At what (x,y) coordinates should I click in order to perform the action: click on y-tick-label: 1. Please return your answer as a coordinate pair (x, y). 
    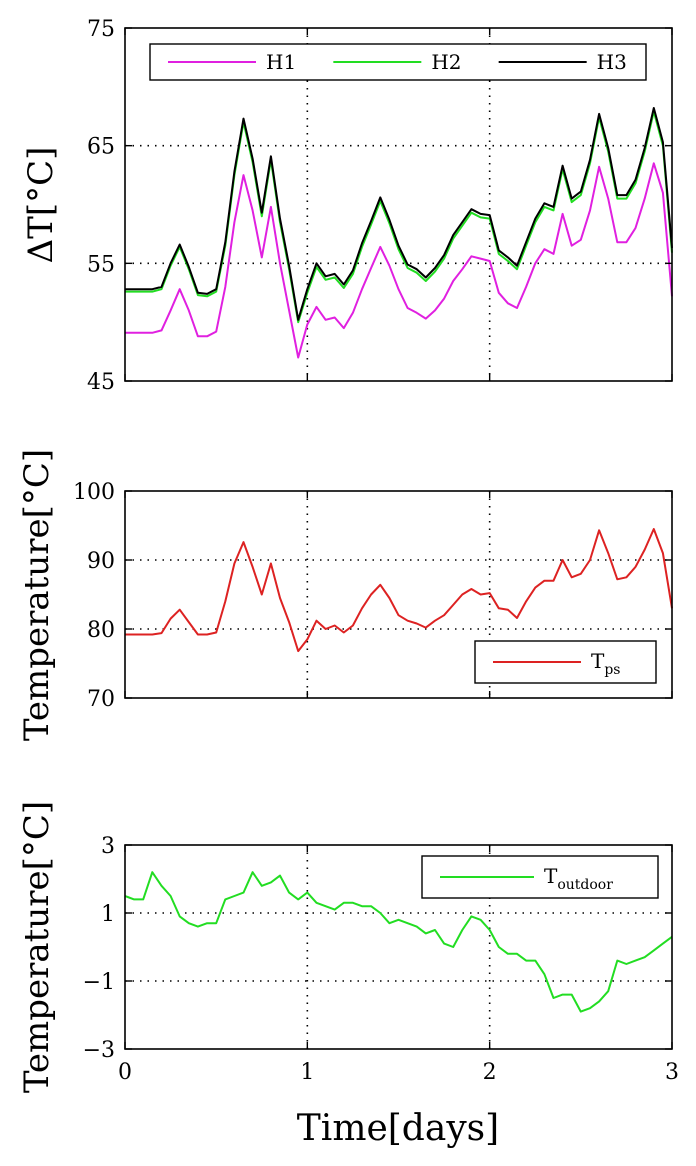
    Looking at the image, I should click on (108, 914).